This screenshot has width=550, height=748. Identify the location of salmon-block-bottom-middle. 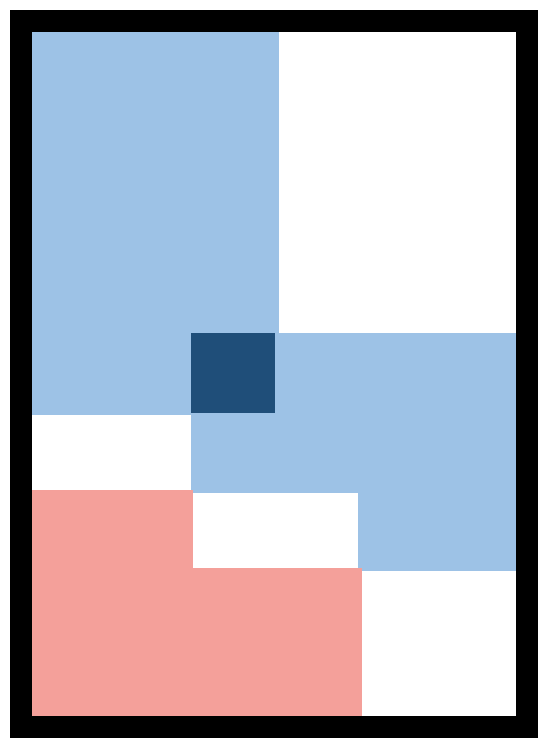
(276, 642).